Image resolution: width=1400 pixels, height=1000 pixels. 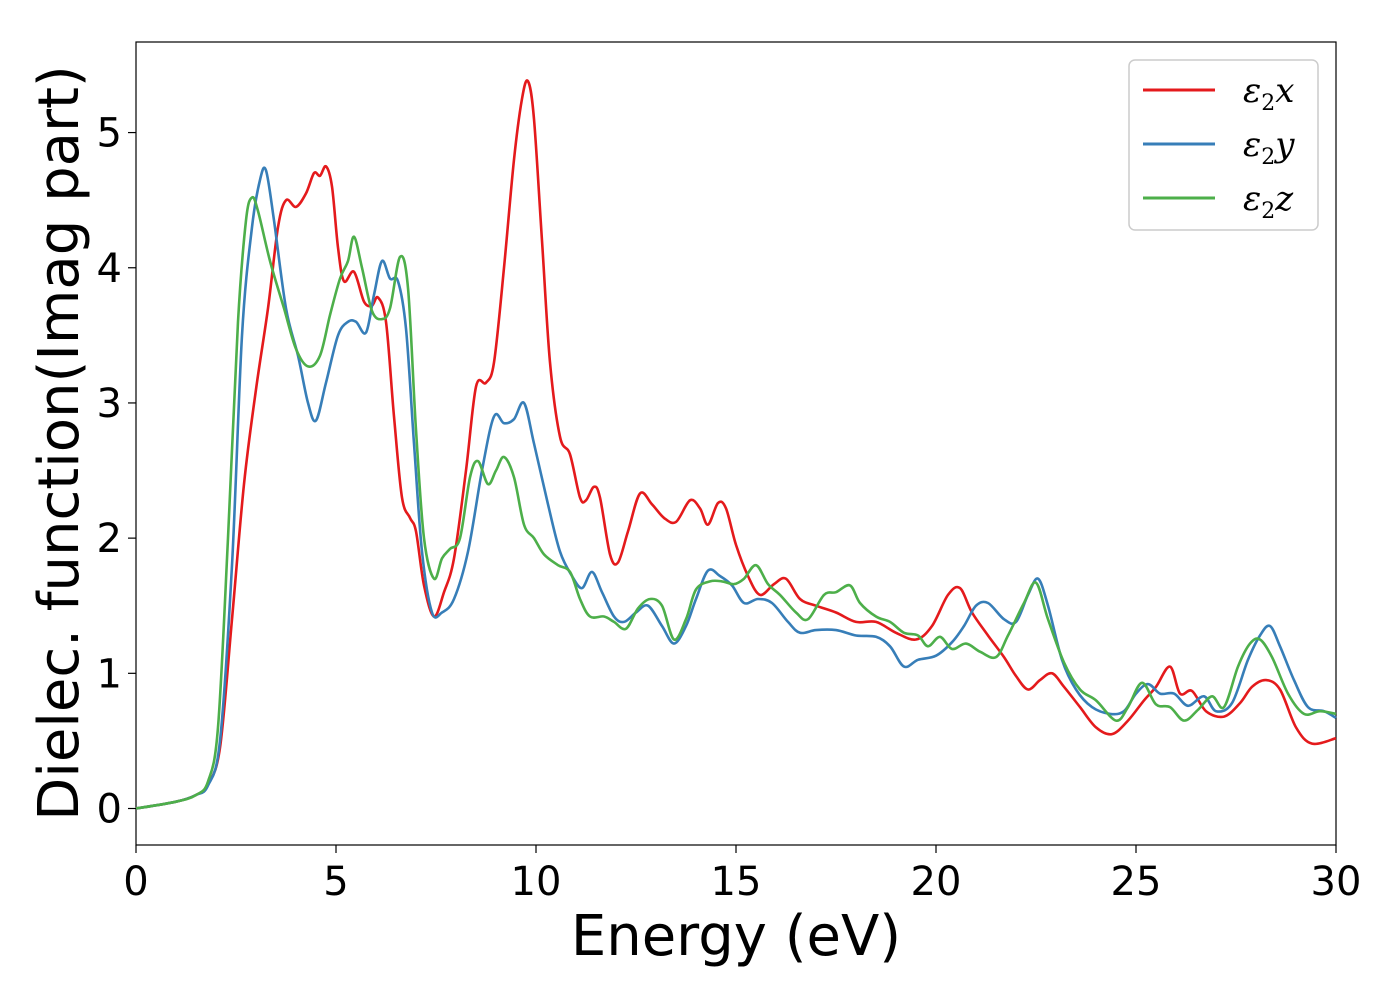 I want to click on x-tick-label: 0, so click(x=135, y=882).